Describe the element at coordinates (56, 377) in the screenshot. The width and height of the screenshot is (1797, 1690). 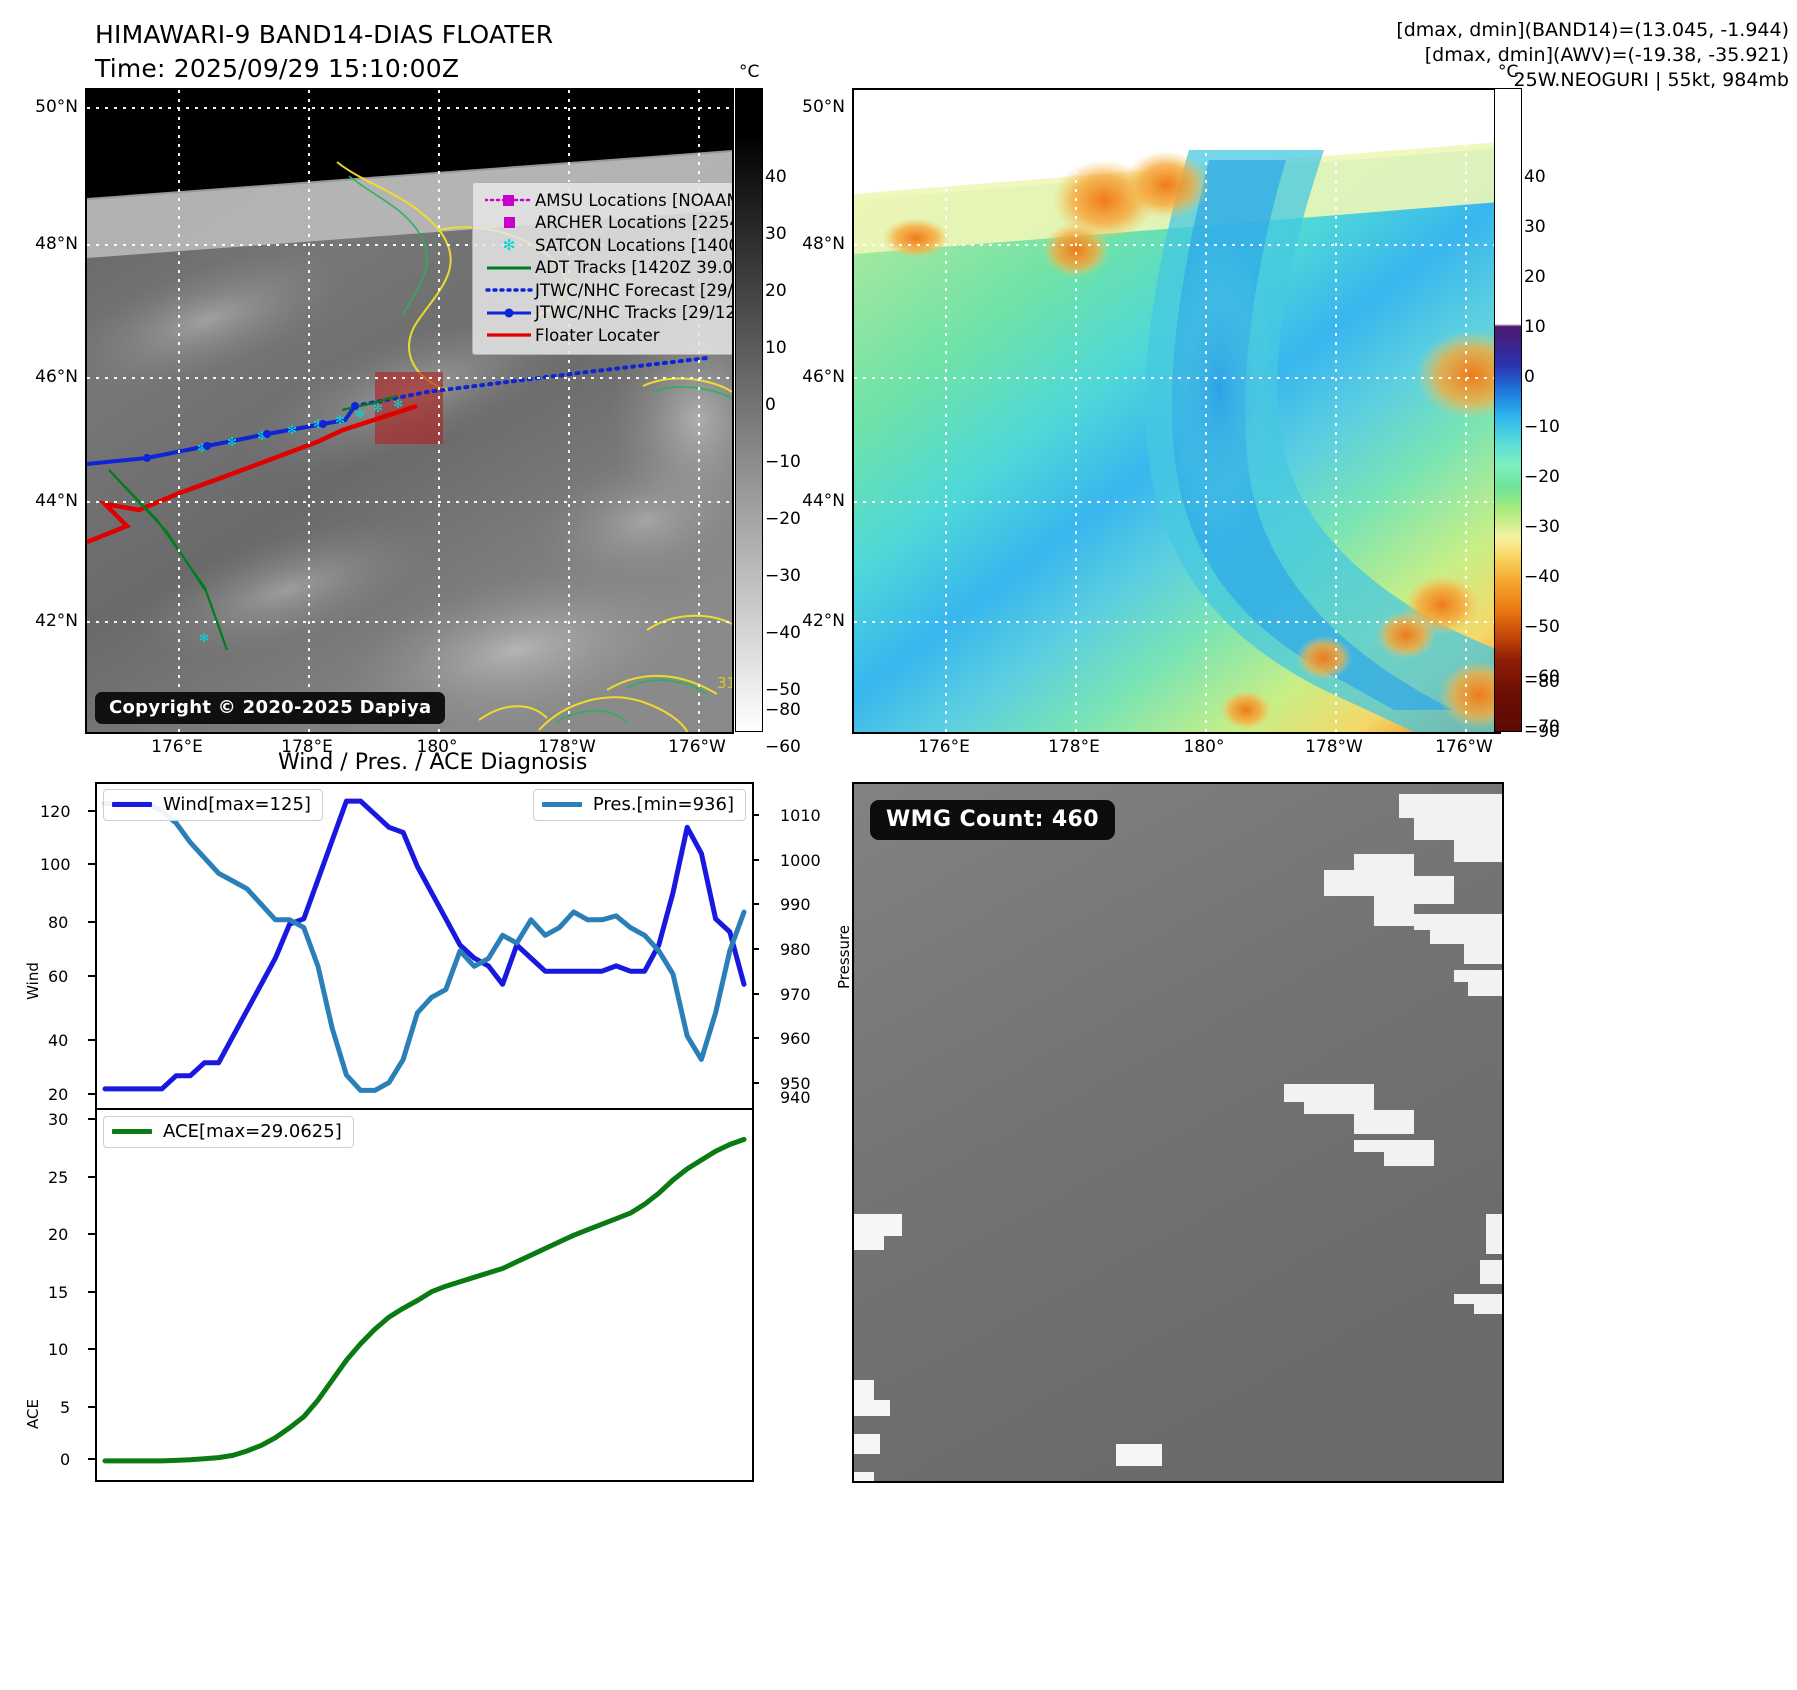
I see `ir-lat-tick: 46°N` at that location.